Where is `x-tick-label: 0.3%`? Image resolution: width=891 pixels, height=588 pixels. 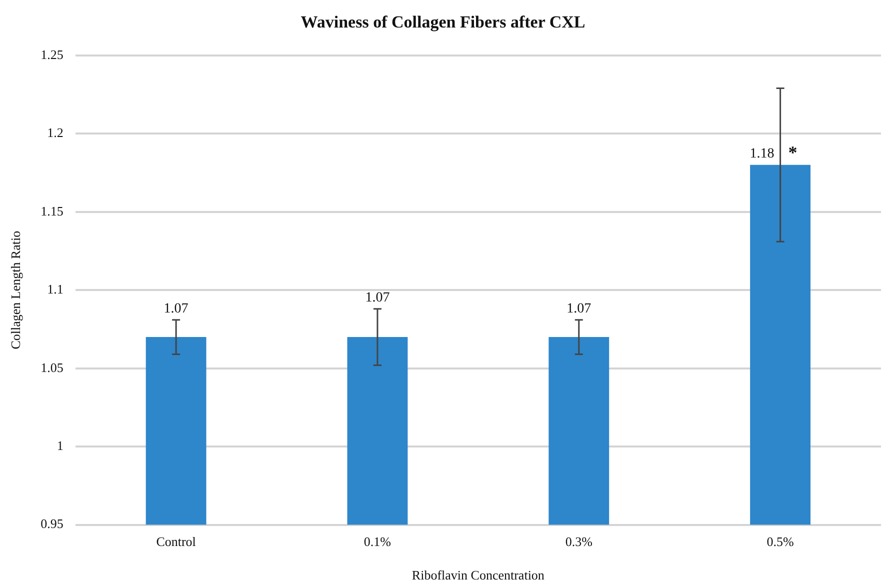 x-tick-label: 0.3% is located at coordinates (579, 542).